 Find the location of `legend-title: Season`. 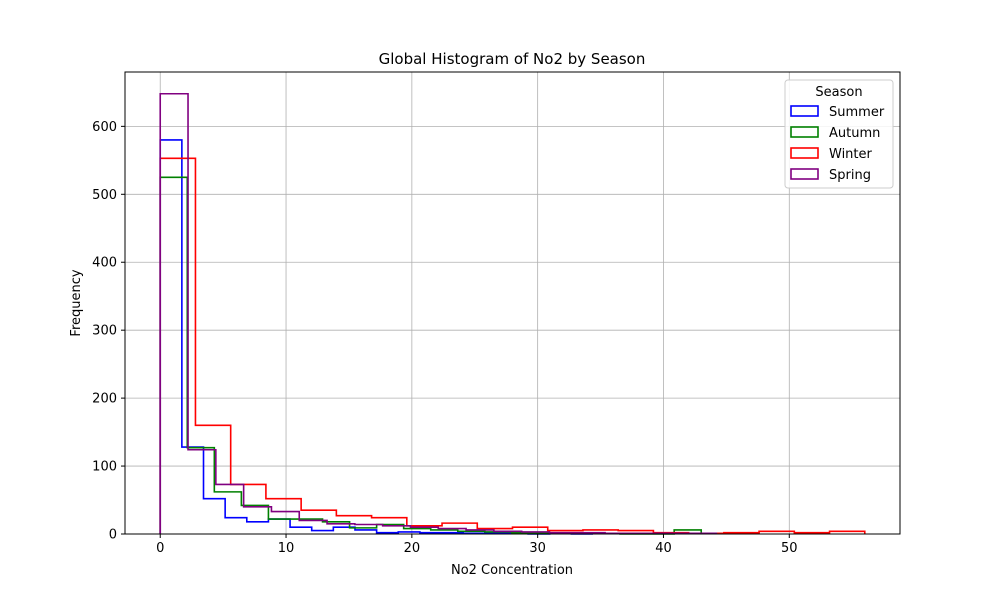

legend-title: Season is located at coordinates (838, 92).